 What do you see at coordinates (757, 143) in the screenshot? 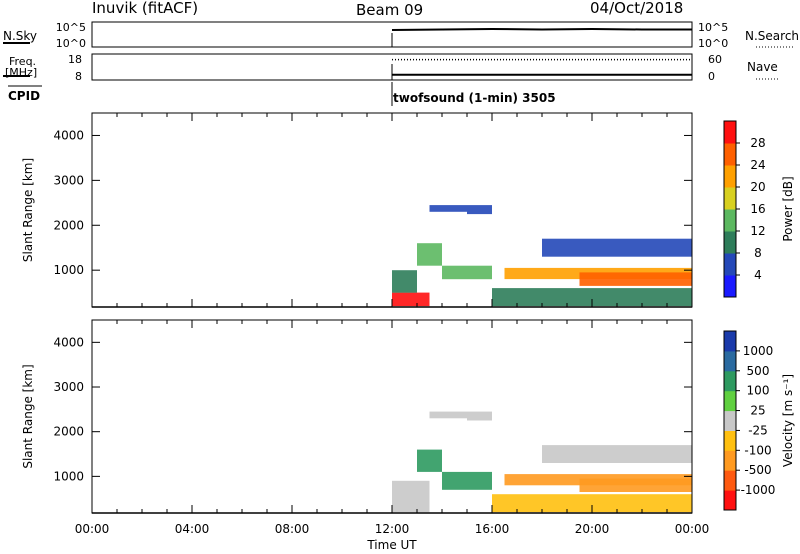
I see `power-colorbar-tick-label: 28` at bounding box center [757, 143].